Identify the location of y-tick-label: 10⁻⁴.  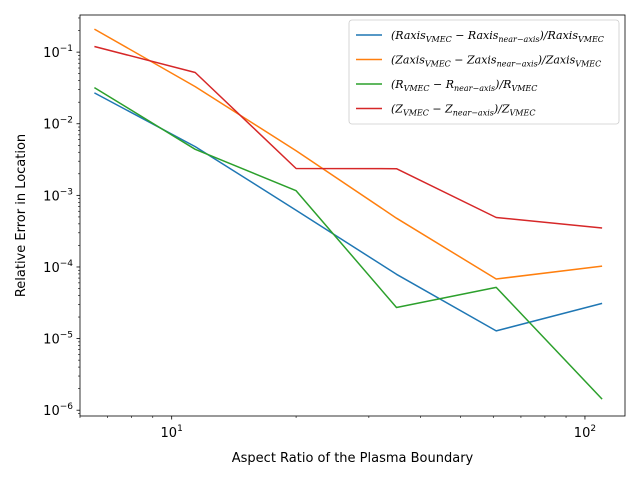
(58, 267).